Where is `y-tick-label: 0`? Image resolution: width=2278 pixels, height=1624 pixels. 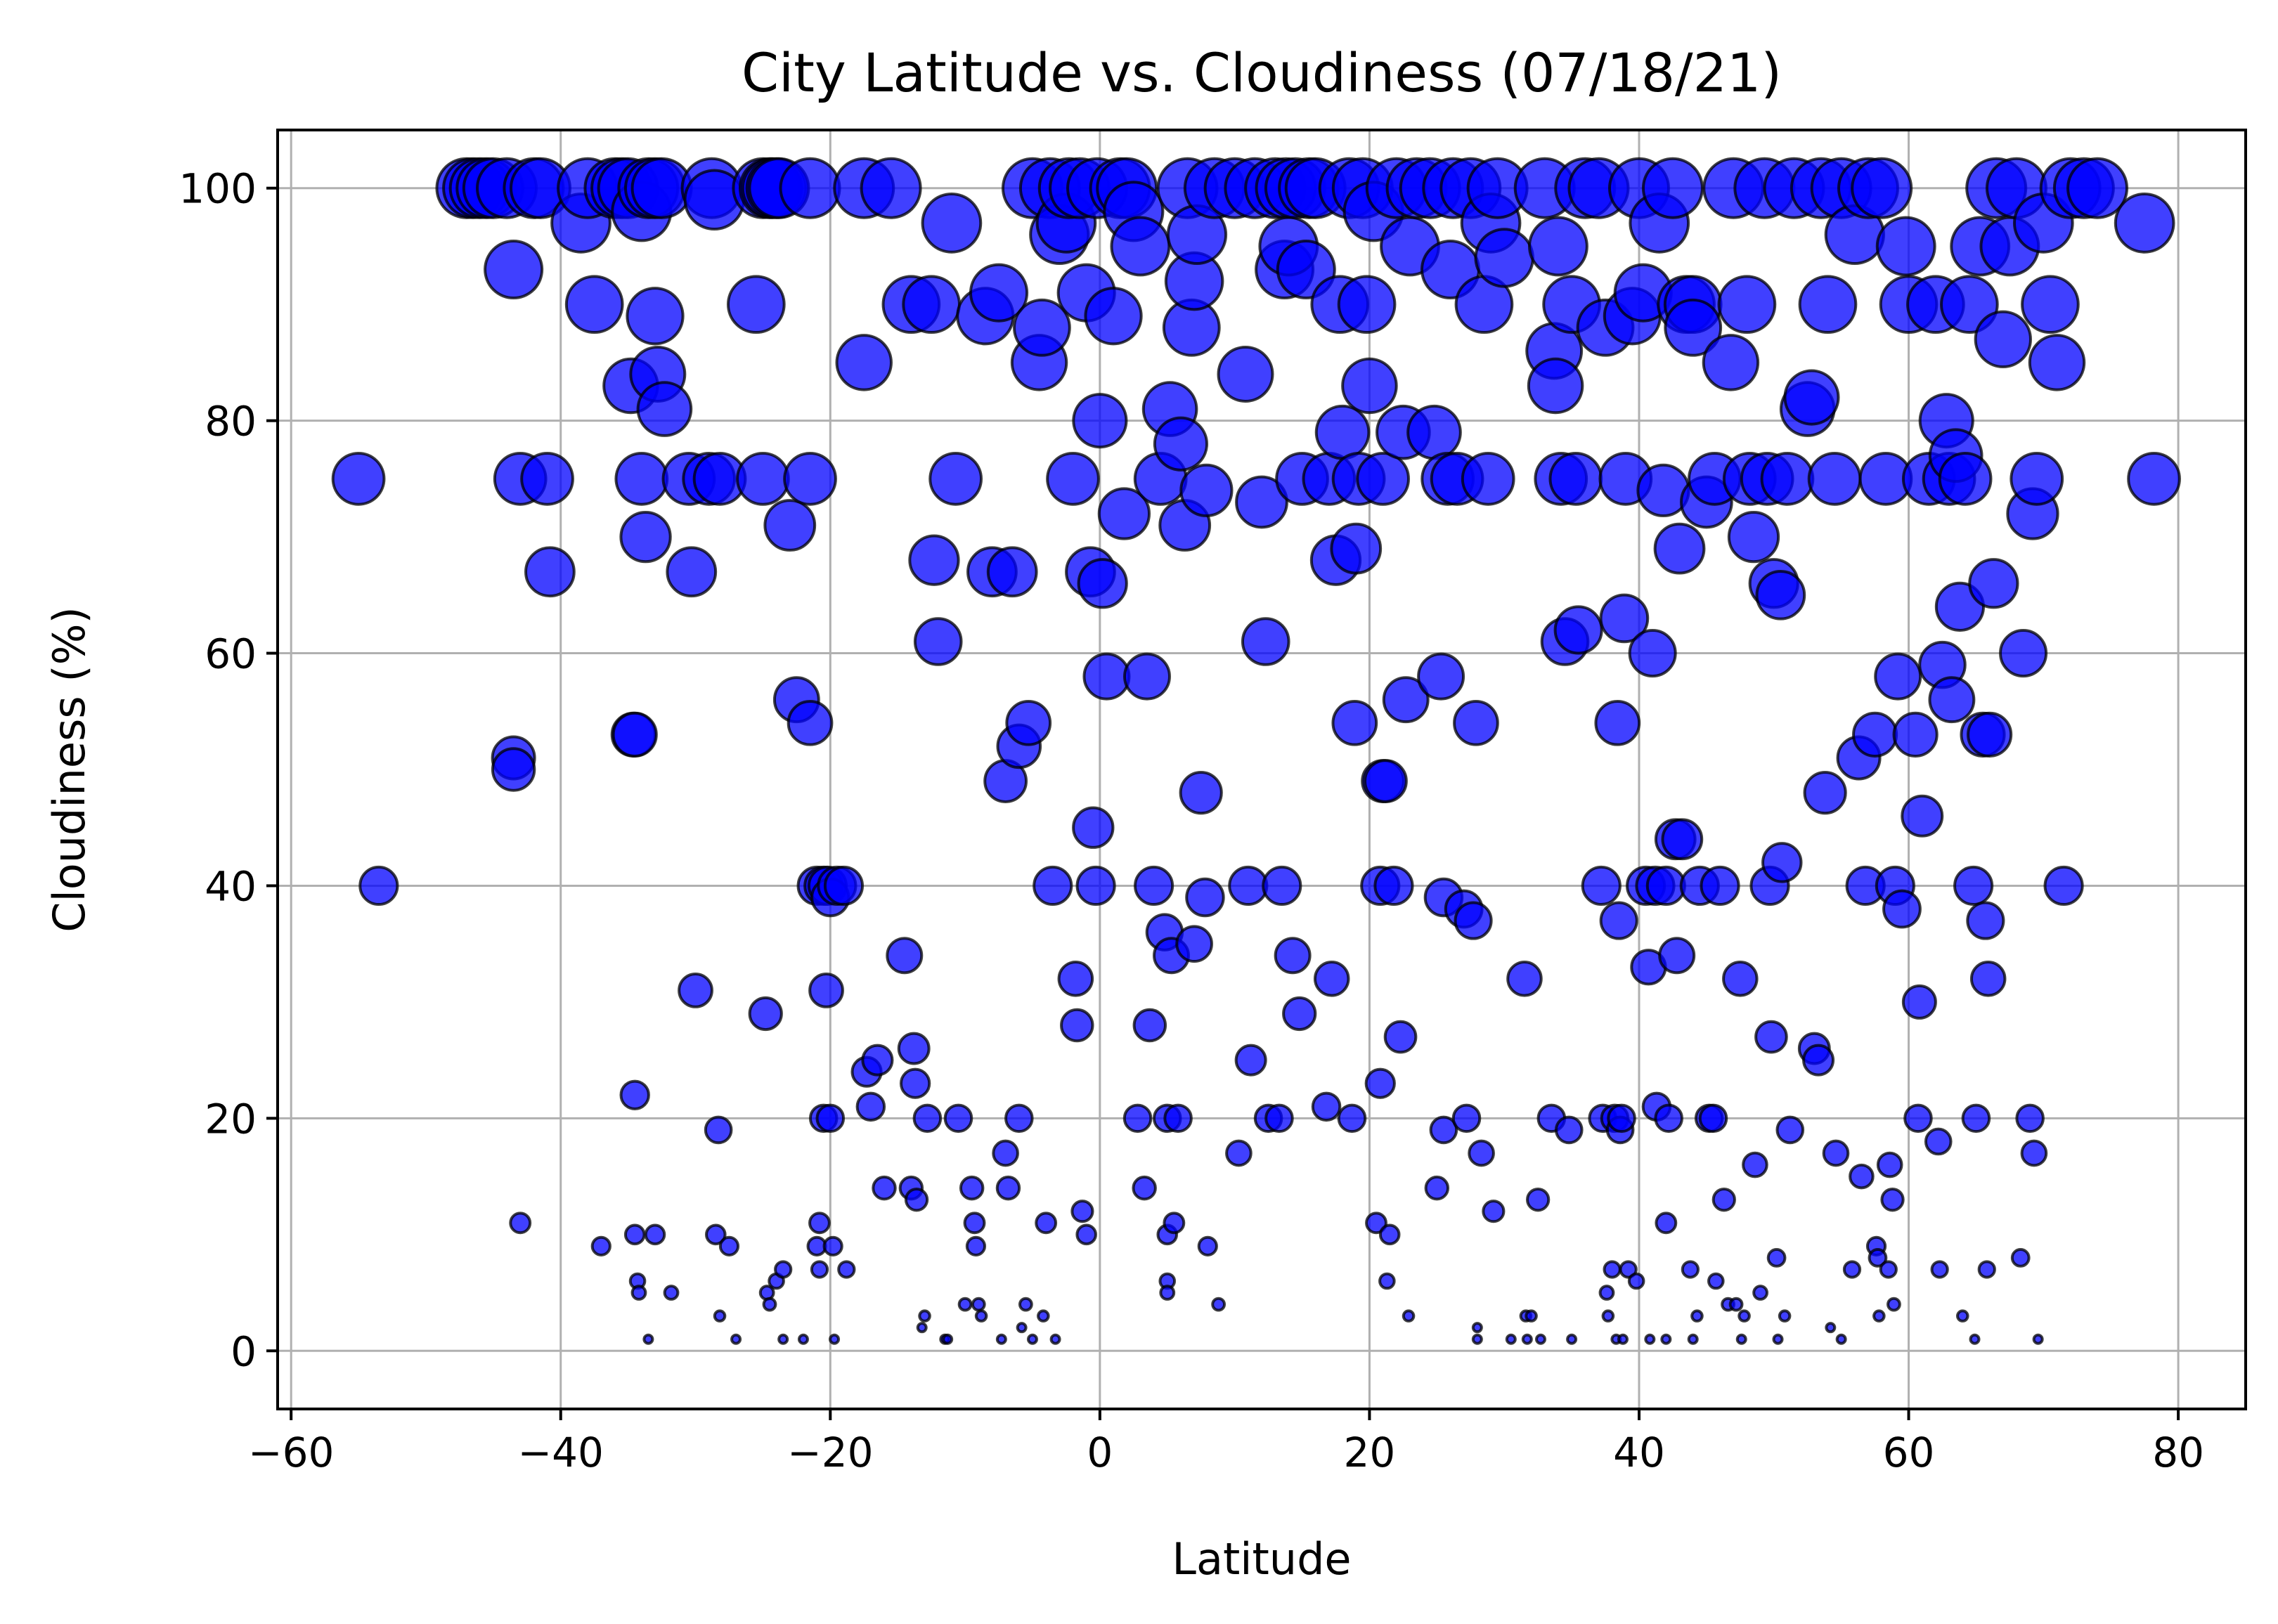 y-tick-label: 0 is located at coordinates (244, 1351).